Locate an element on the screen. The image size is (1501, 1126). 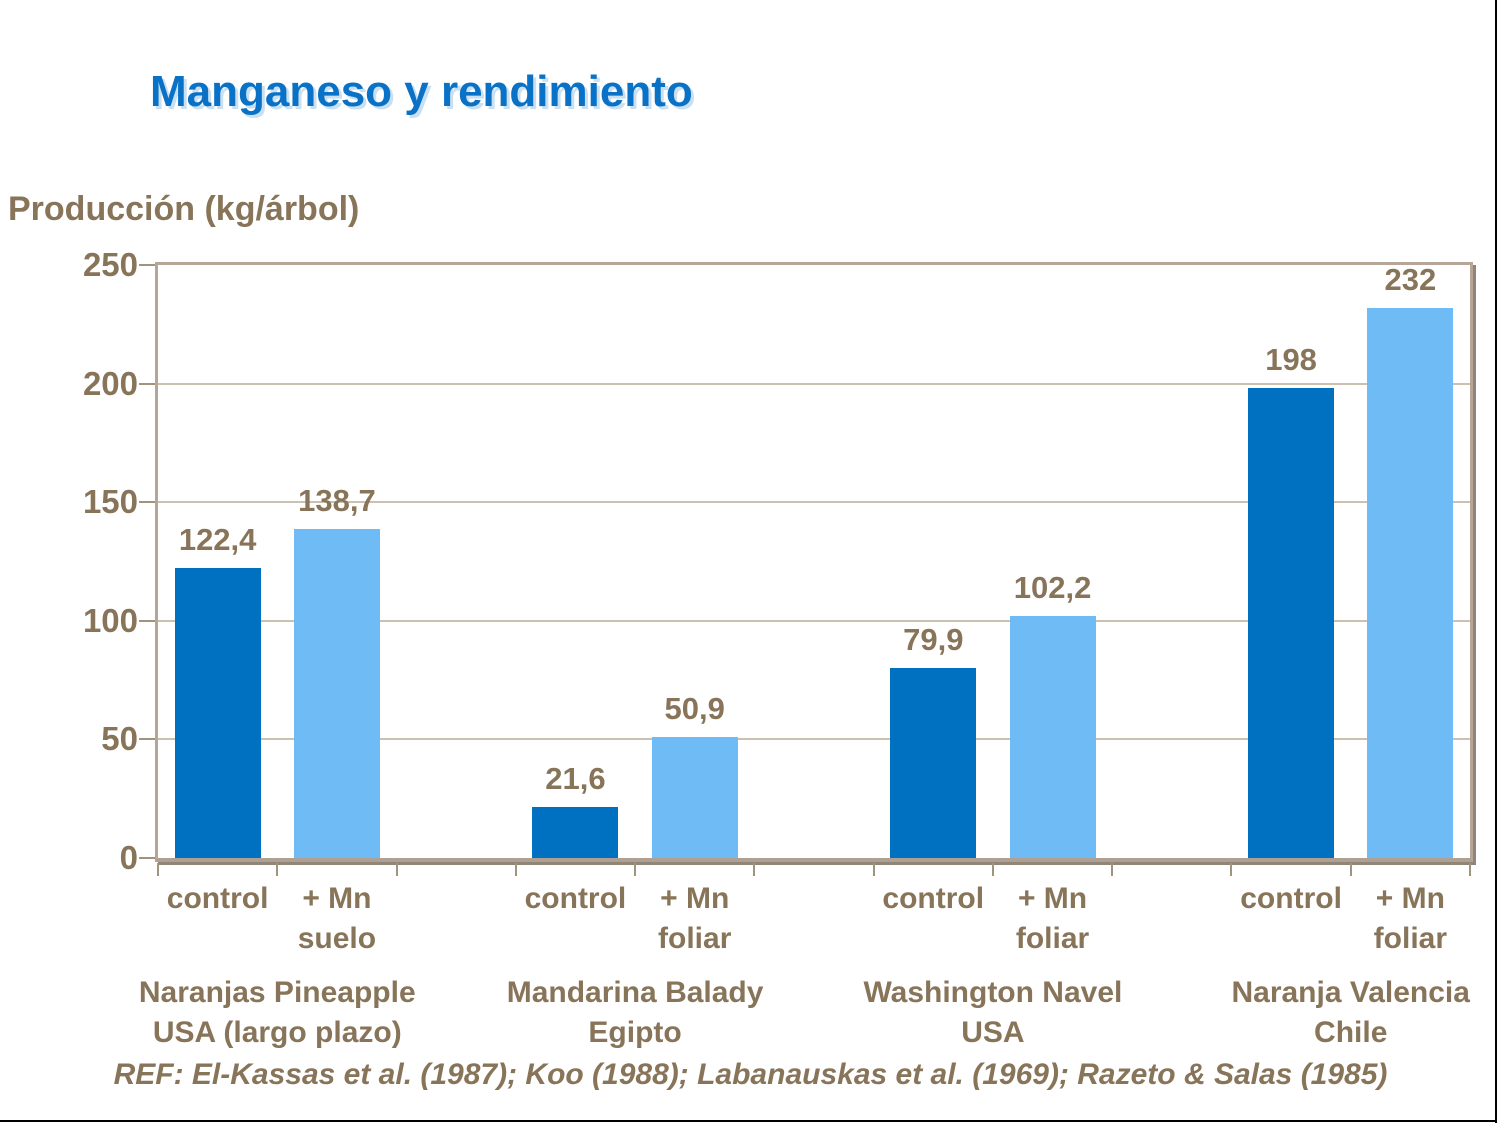
y-tick-label-150: 150 is located at coordinates (110, 502).